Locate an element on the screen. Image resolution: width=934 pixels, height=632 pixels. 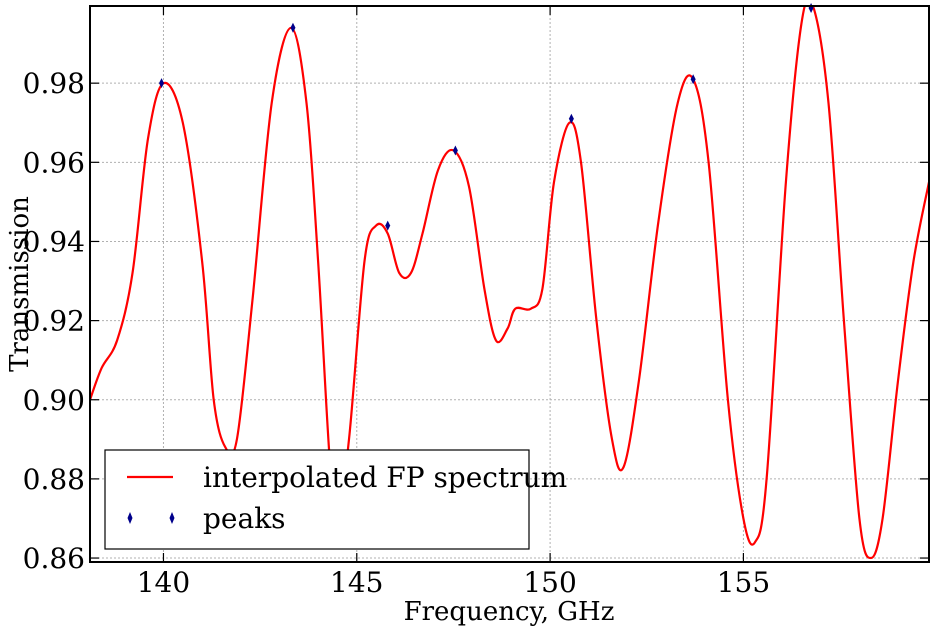
y-tick-label: 0.88 is located at coordinates (54, 479).